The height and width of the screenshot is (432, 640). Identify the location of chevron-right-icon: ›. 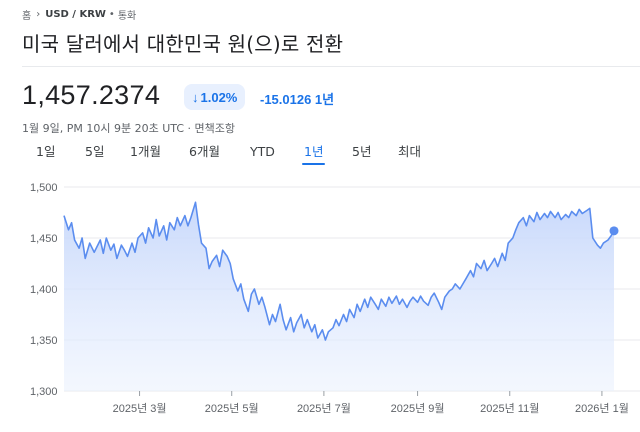
(38, 14).